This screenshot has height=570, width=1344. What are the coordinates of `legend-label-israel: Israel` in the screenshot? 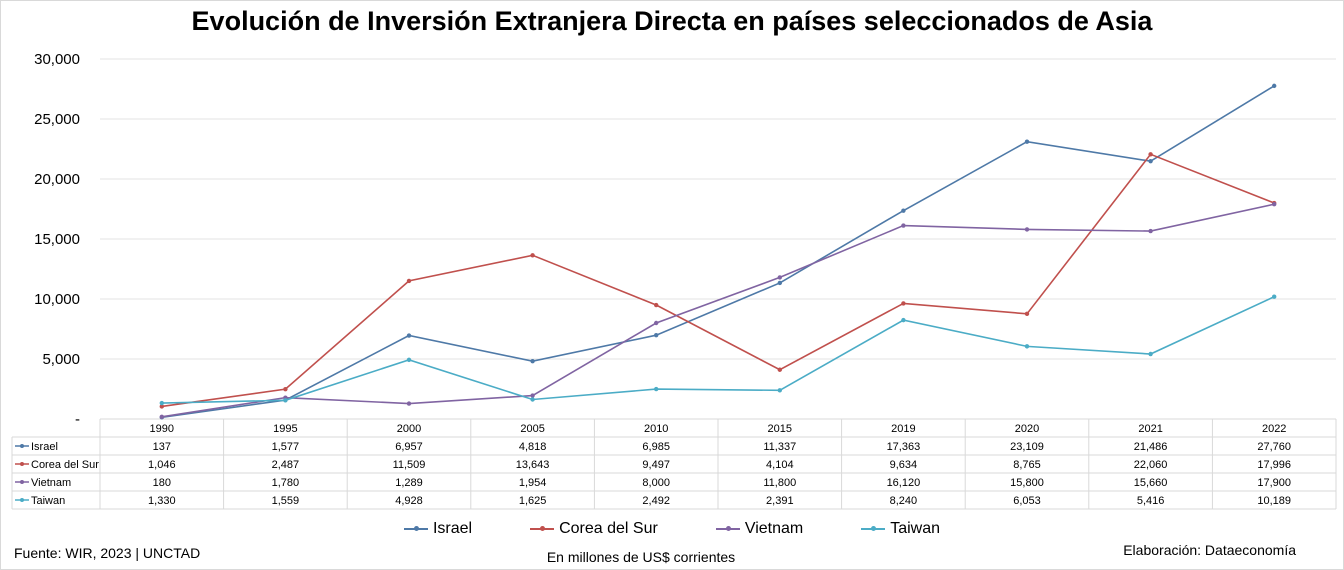 It's located at (452, 528).